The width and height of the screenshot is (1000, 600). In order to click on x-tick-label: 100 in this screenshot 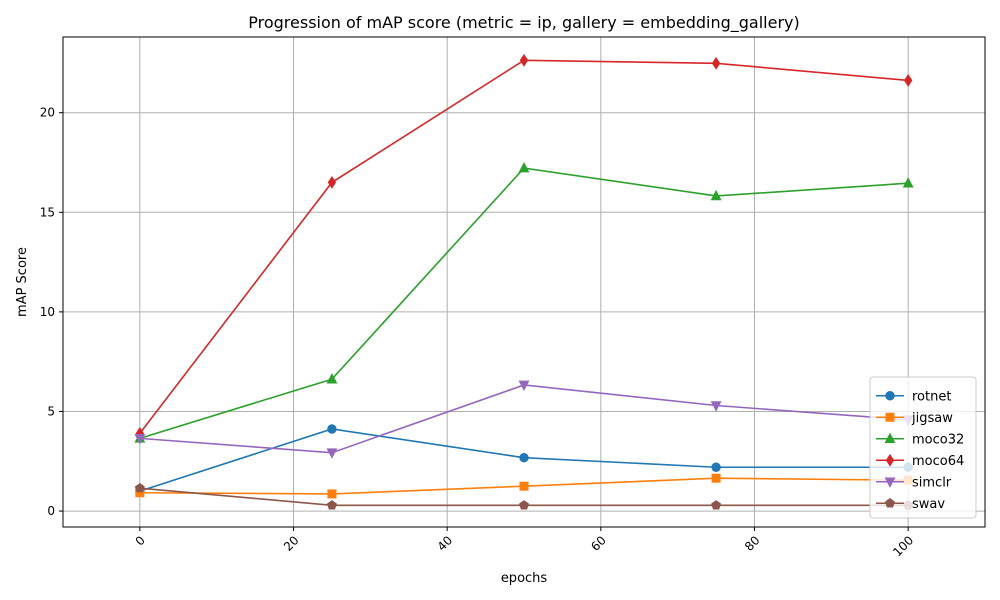, I will do `click(903, 546)`.